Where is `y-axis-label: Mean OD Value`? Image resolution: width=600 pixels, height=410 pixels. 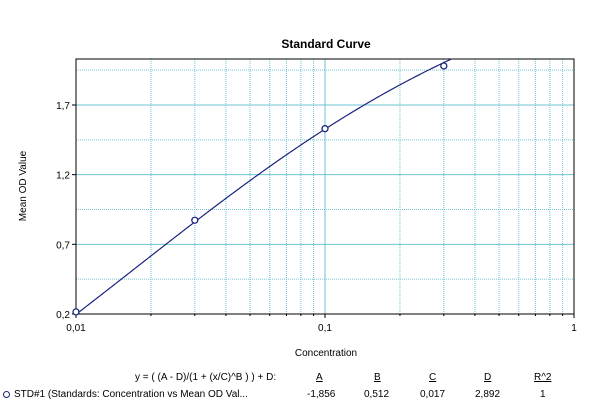 y-axis-label: Mean OD Value is located at coordinates (23, 185).